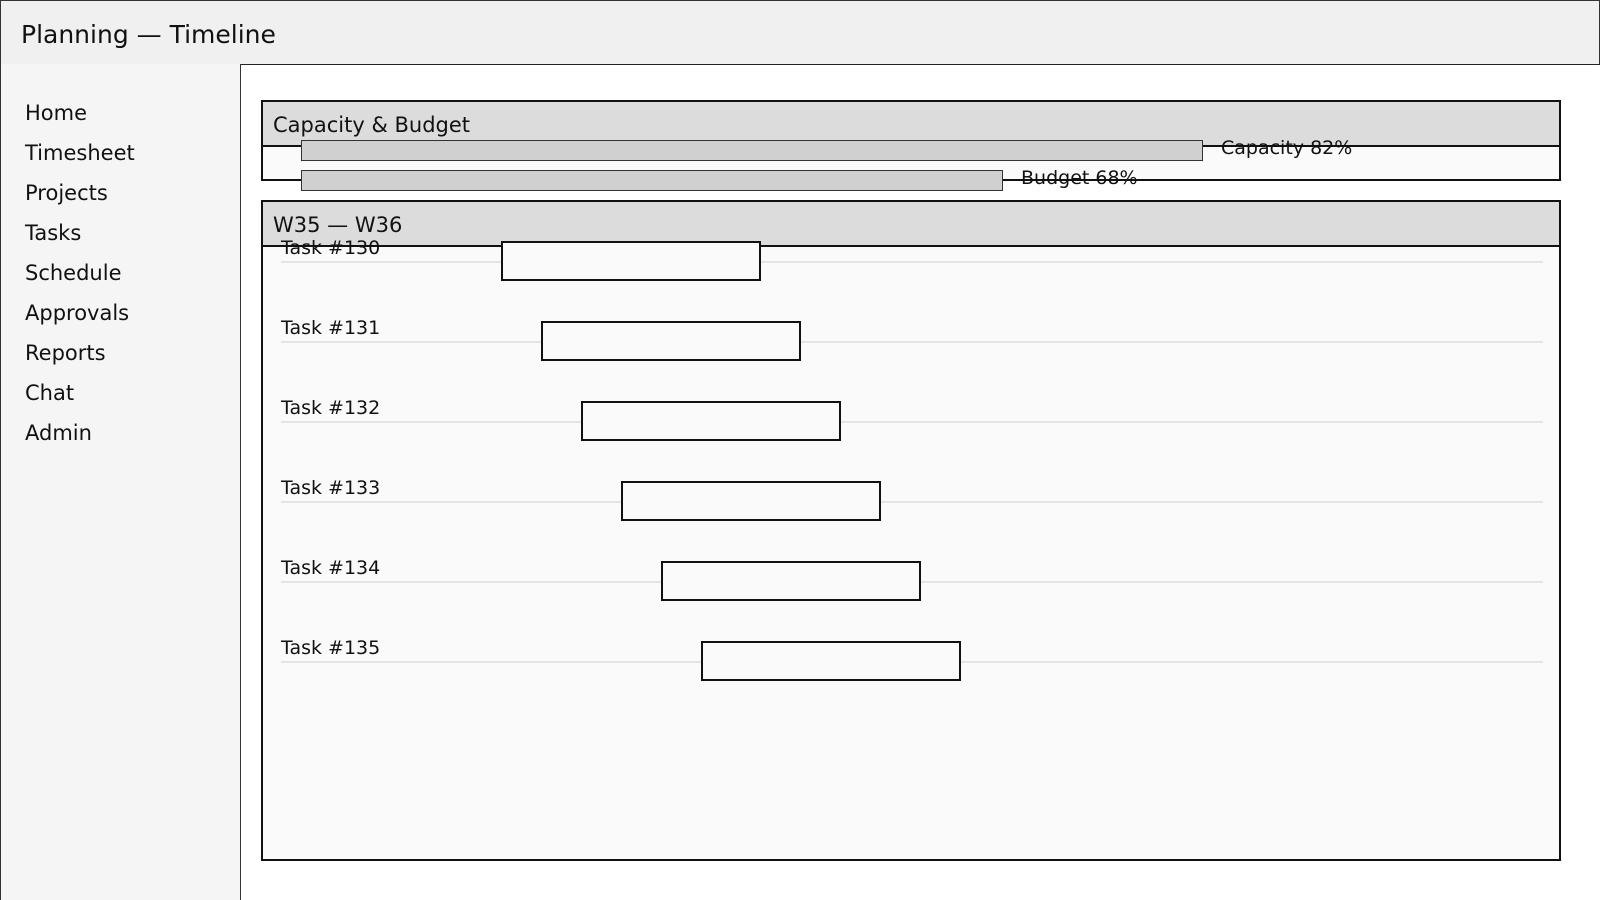 The image size is (1600, 900). Describe the element at coordinates (331, 408) in the screenshot. I see `task-label: Task #132` at that location.